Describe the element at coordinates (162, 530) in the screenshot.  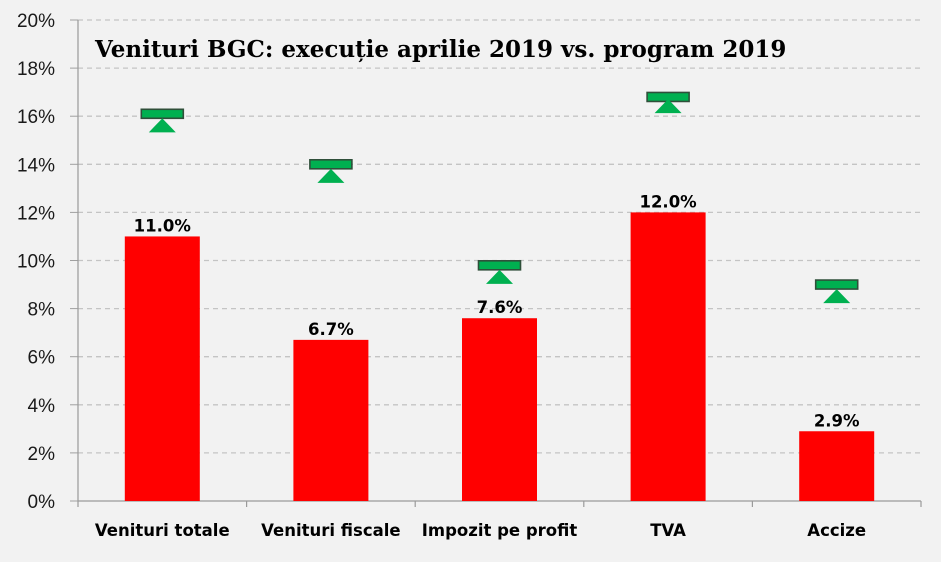
I see `x-tick-label: Venituri totale` at that location.